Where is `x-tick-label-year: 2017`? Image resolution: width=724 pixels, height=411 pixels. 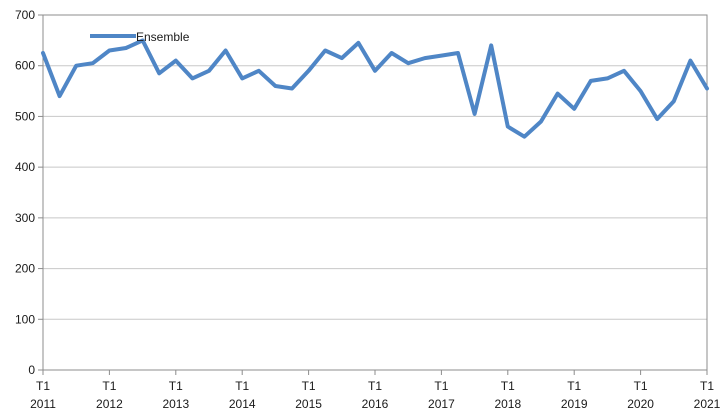
x-tick-label-year: 2017 is located at coordinates (441, 404).